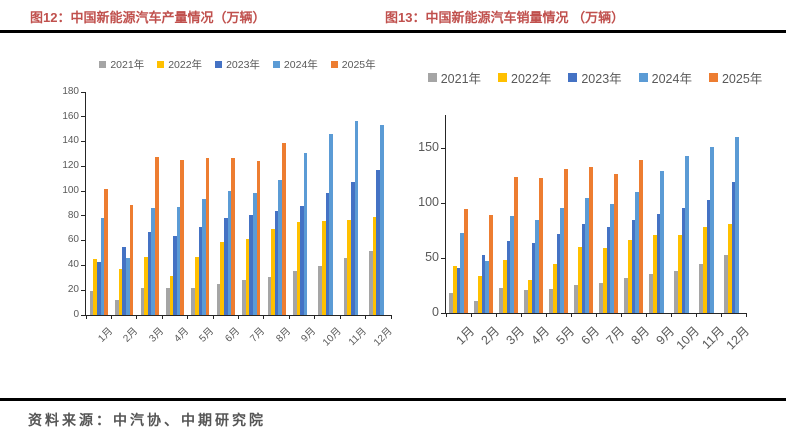  I want to click on bar-2021年-9月, so click(651, 293).